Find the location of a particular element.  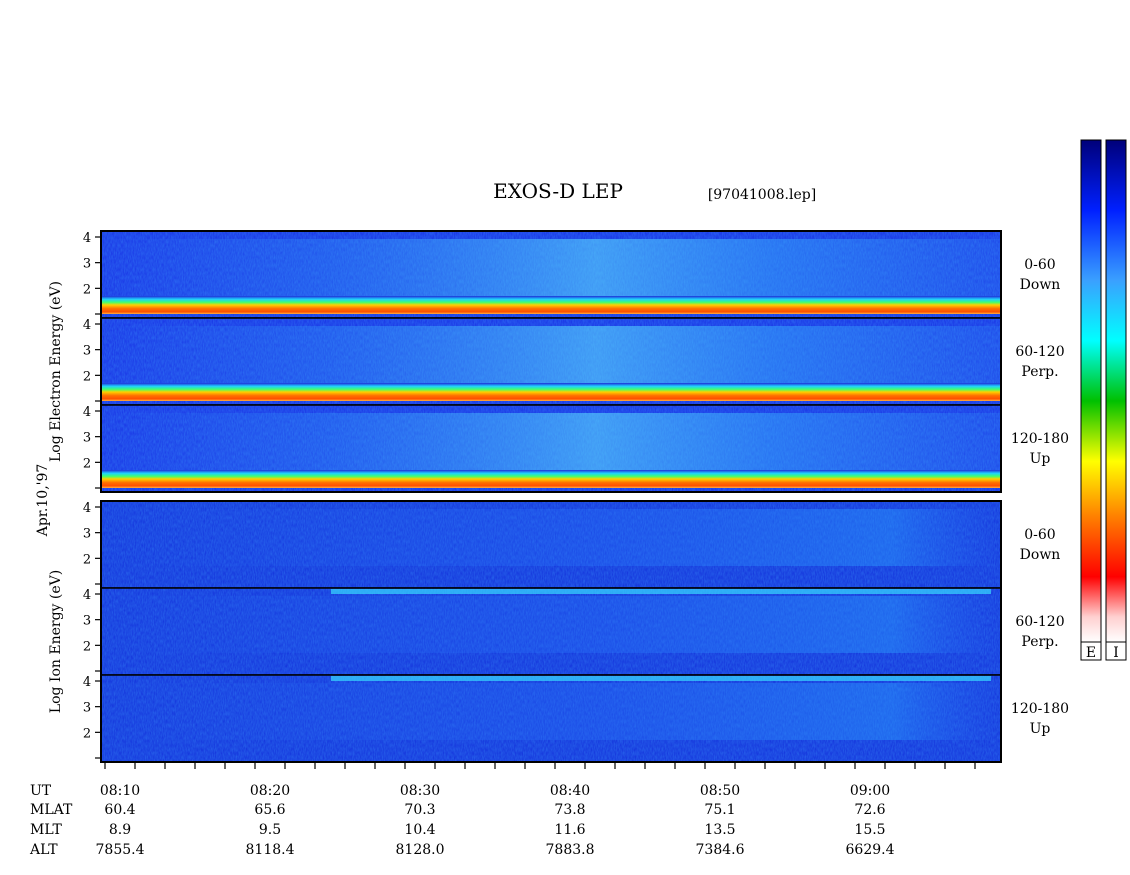

ion-color-bar-label-box is located at coordinates (1116, 651).